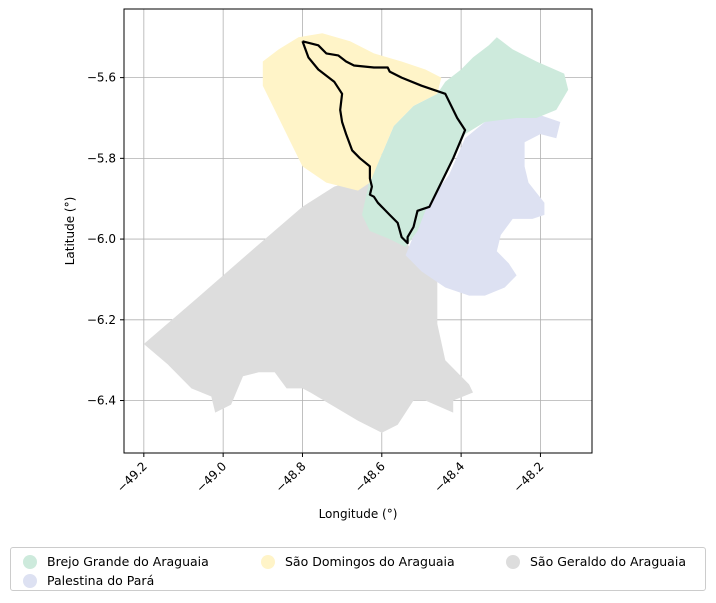 This screenshot has height=603, width=716. I want to click on legend-item-brejo-grande: Brejo Grande do Araguaia, so click(116, 561).